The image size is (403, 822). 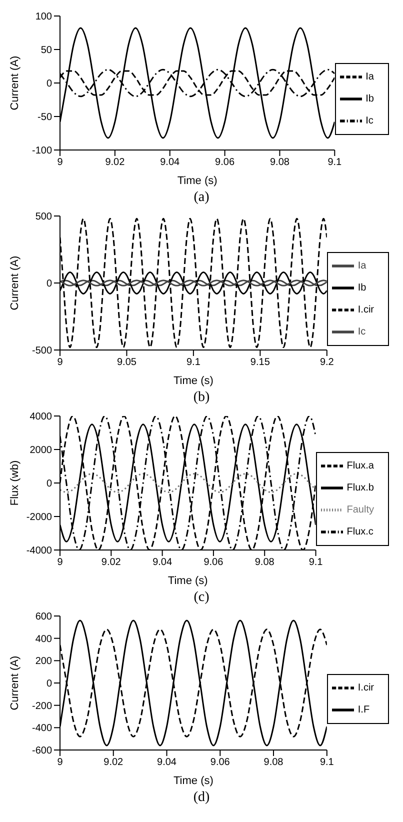 What do you see at coordinates (39, 518) in the screenshot?
I see `y-tick-label: -2000` at bounding box center [39, 518].